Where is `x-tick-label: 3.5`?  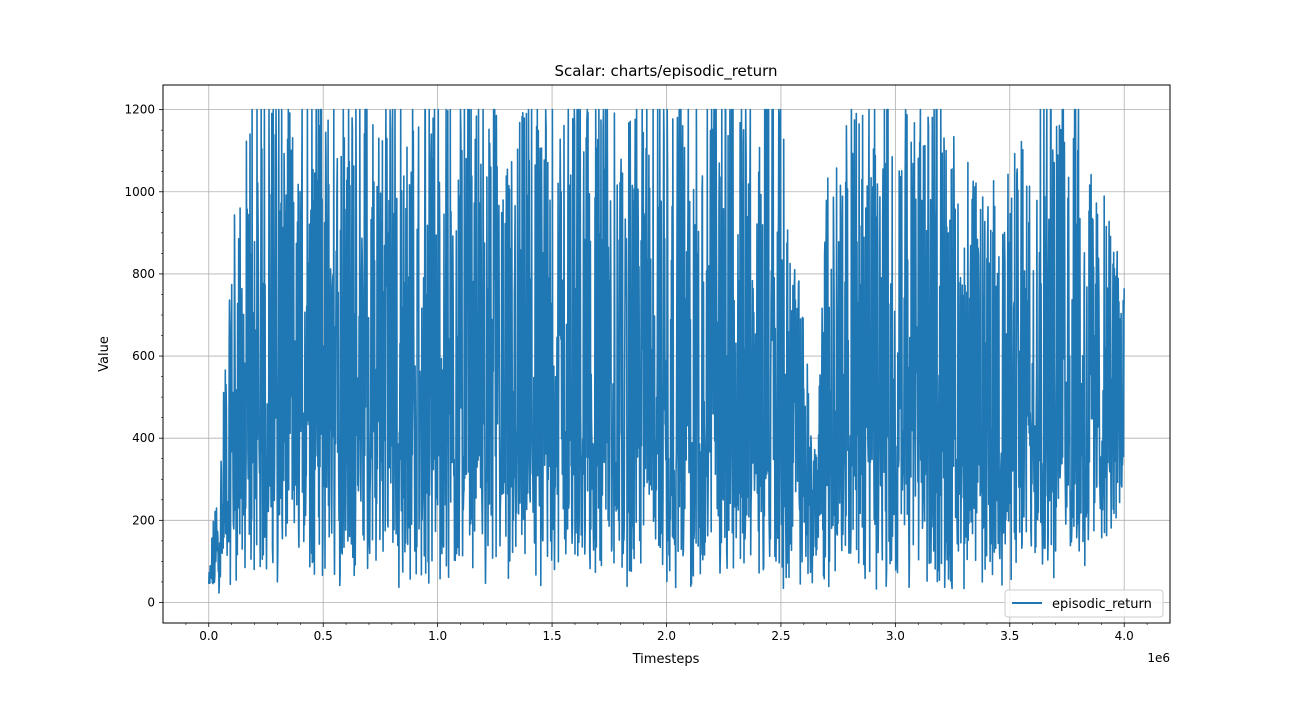
x-tick-label: 3.5 is located at coordinates (1009, 636).